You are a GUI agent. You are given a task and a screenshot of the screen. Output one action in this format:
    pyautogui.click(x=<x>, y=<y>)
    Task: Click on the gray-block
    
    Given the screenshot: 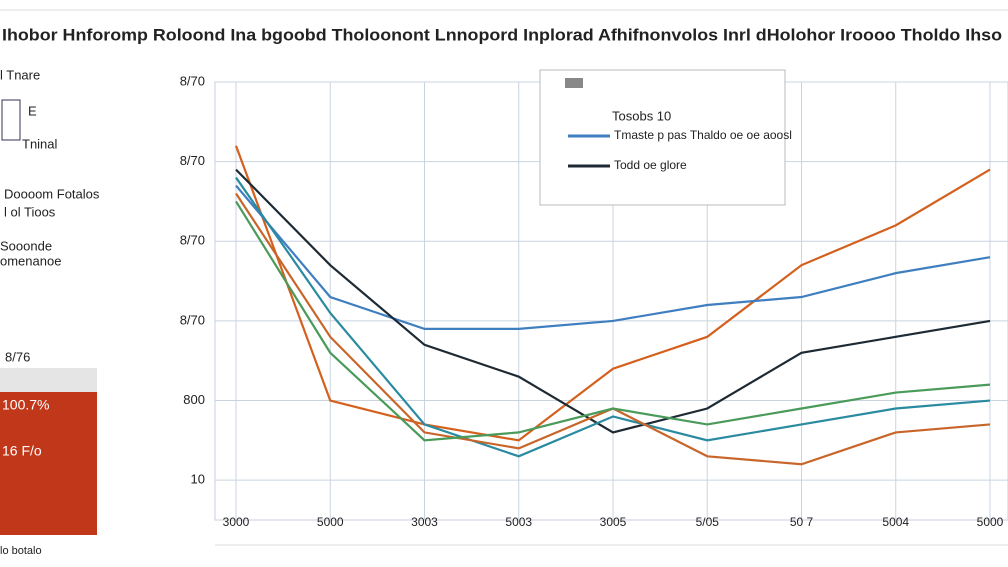 What is the action you would take?
    pyautogui.click(x=48, y=380)
    